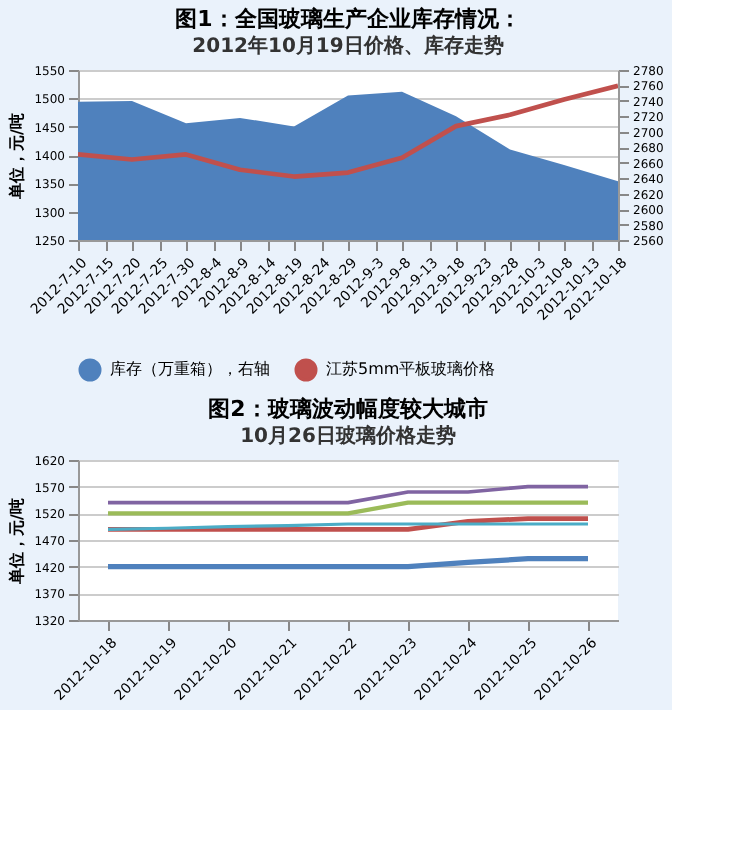  Describe the element at coordinates (348, 46) in the screenshot. I see `chart-subtitle: 2012年10月19日价格、库存走势` at that location.